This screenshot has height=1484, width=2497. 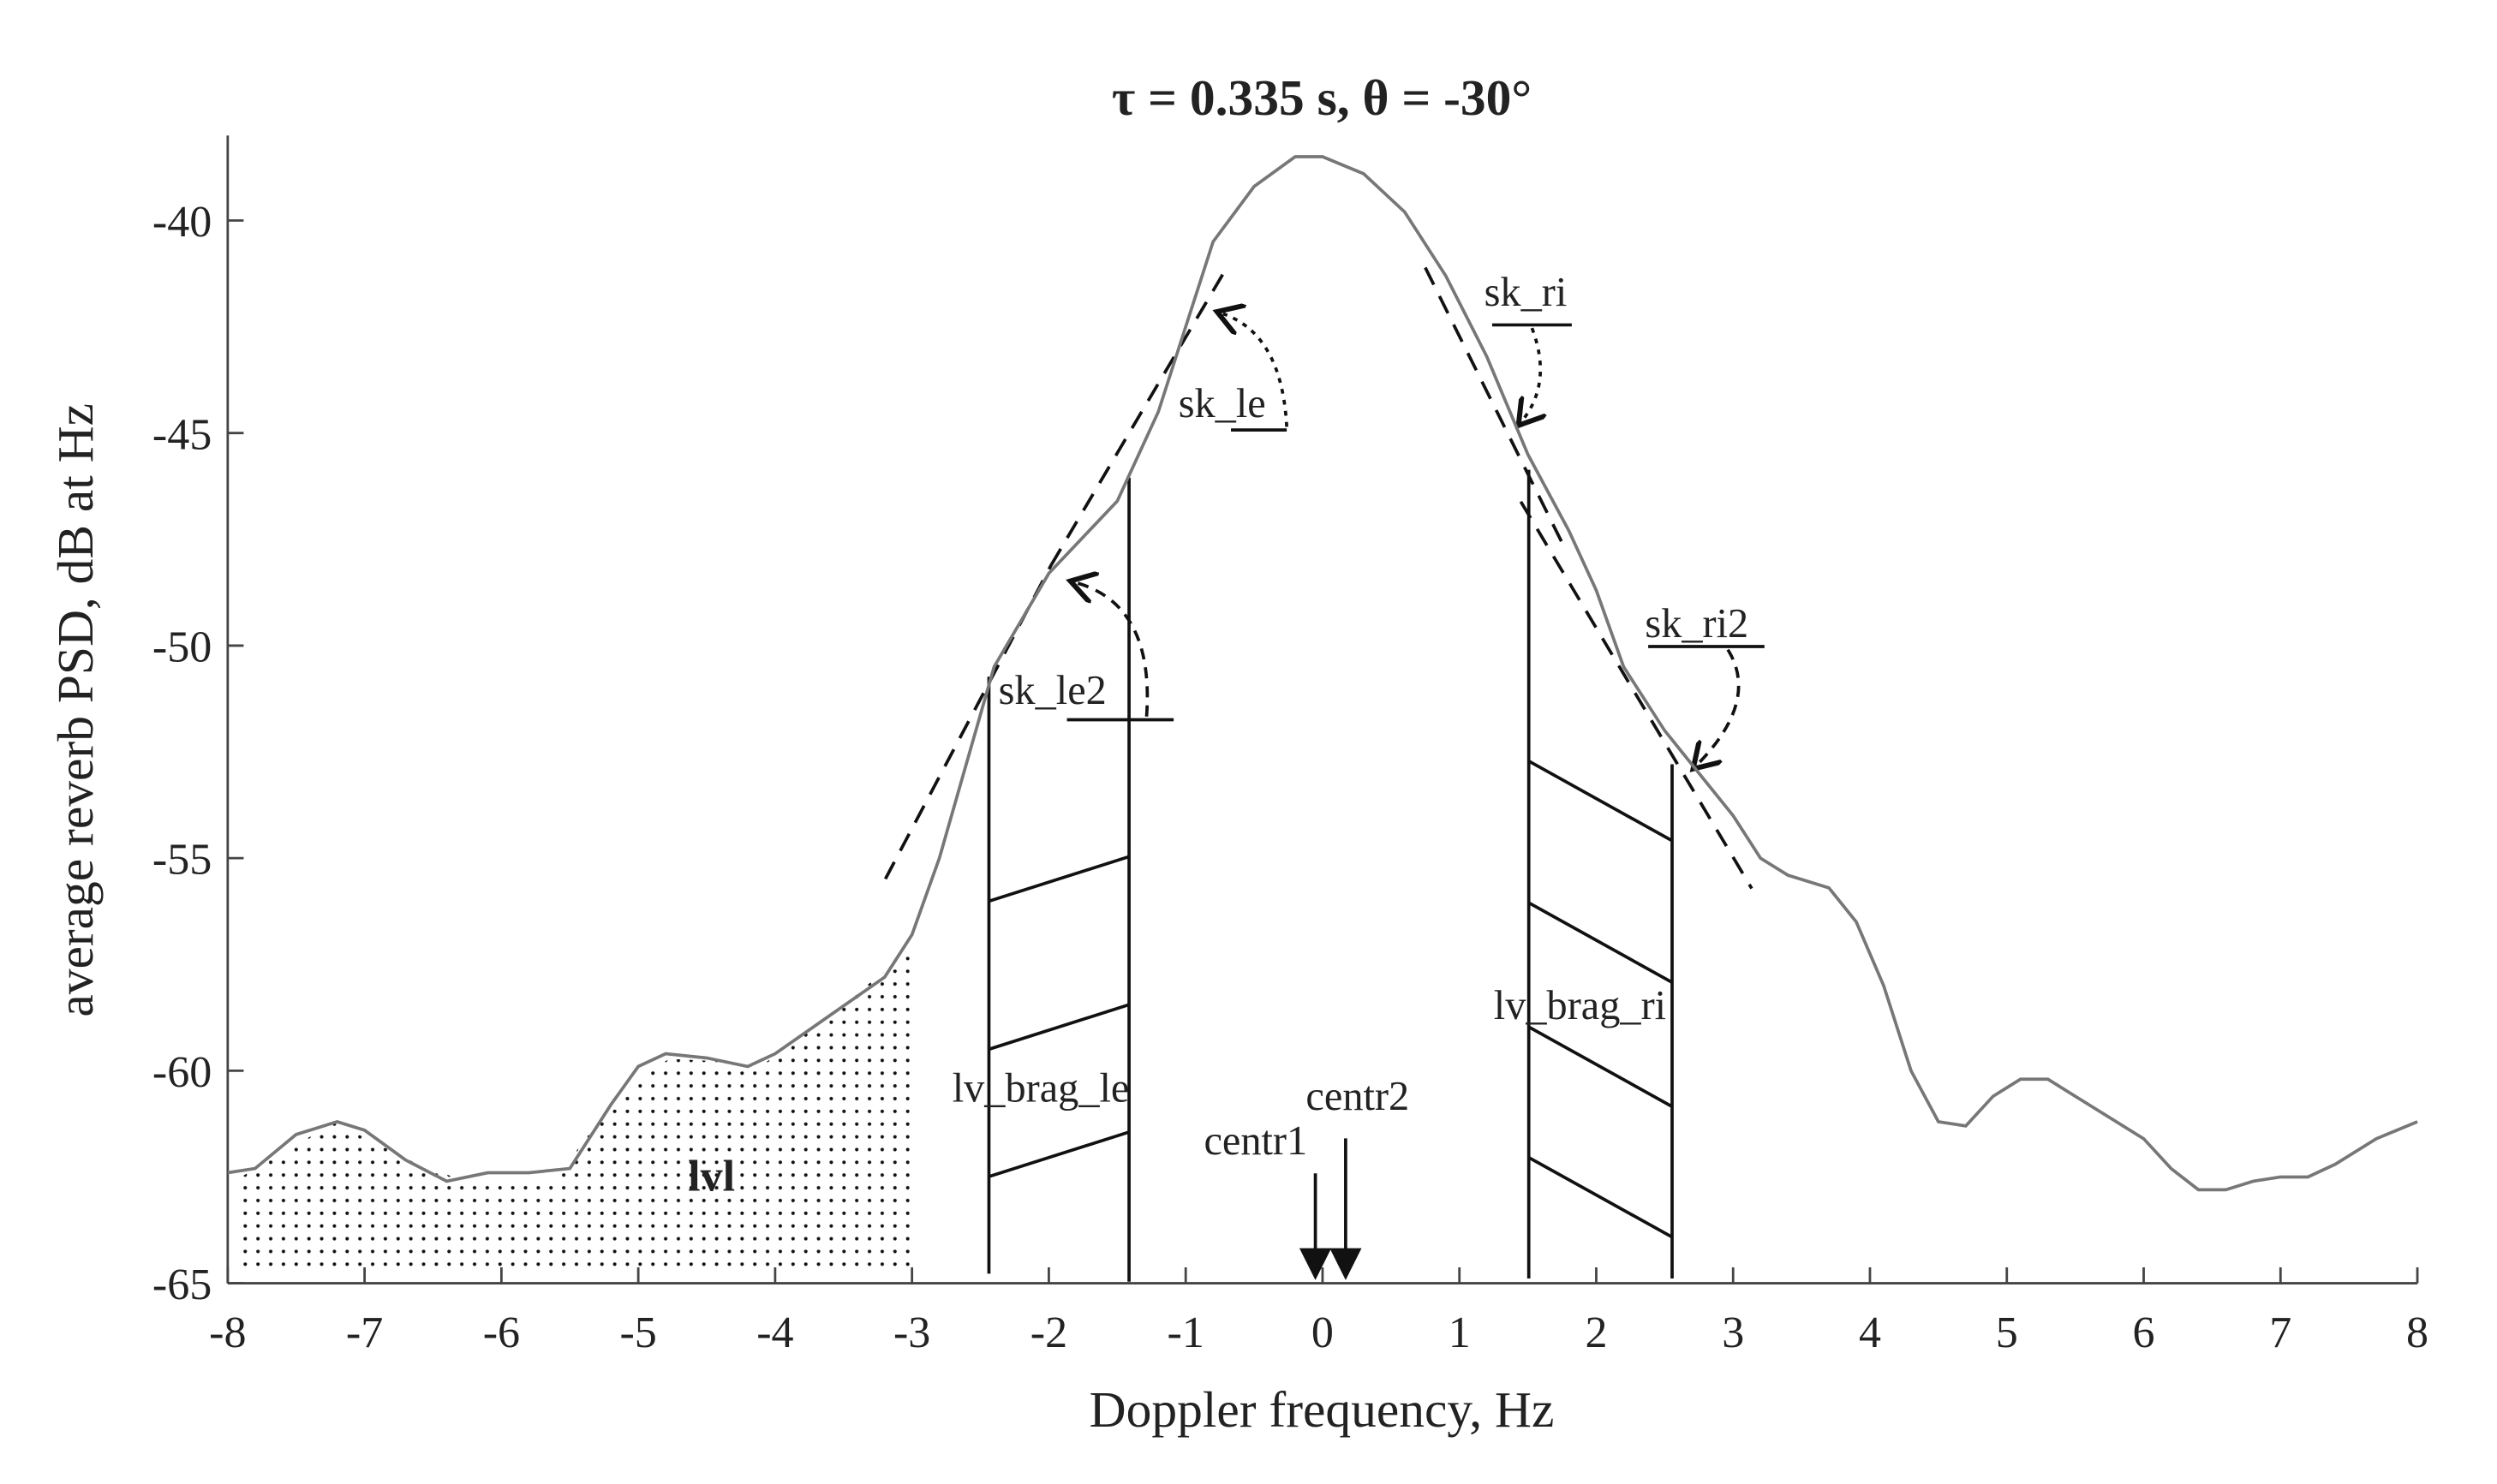 What do you see at coordinates (1255, 1141) in the screenshot?
I see `annotation: centr1` at bounding box center [1255, 1141].